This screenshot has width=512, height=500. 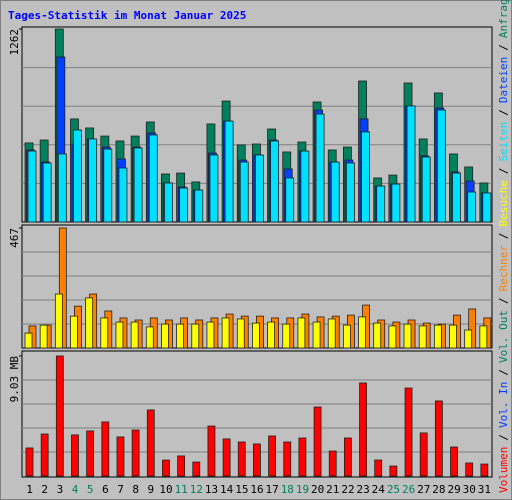 What do you see at coordinates (438, 489) in the screenshot?
I see `x-tick-label: 28` at bounding box center [438, 489].